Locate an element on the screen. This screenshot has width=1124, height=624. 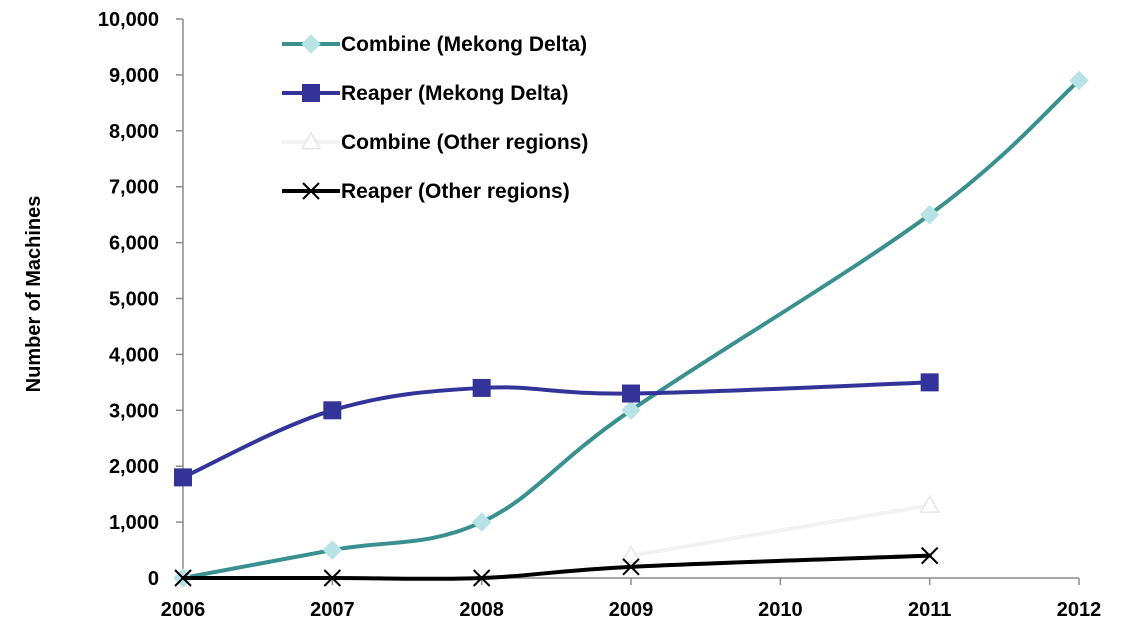
y-tick-label: 3,000 is located at coordinates (134, 411).